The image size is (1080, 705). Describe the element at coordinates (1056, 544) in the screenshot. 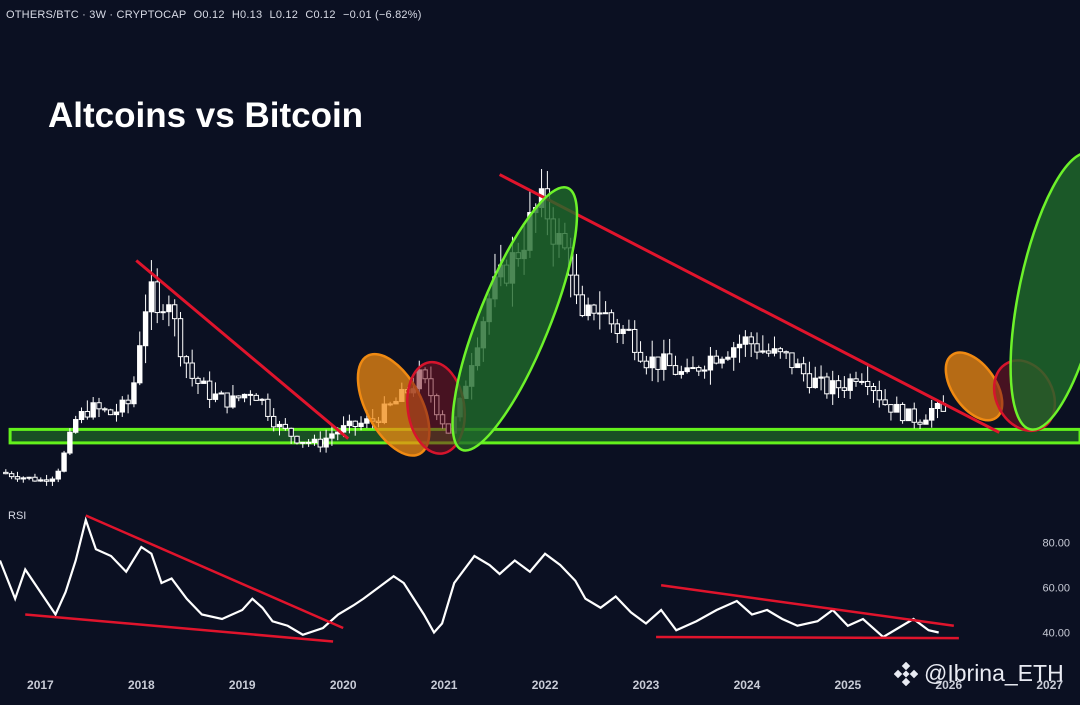

I see `rsi-tick-label: 80.00` at that location.